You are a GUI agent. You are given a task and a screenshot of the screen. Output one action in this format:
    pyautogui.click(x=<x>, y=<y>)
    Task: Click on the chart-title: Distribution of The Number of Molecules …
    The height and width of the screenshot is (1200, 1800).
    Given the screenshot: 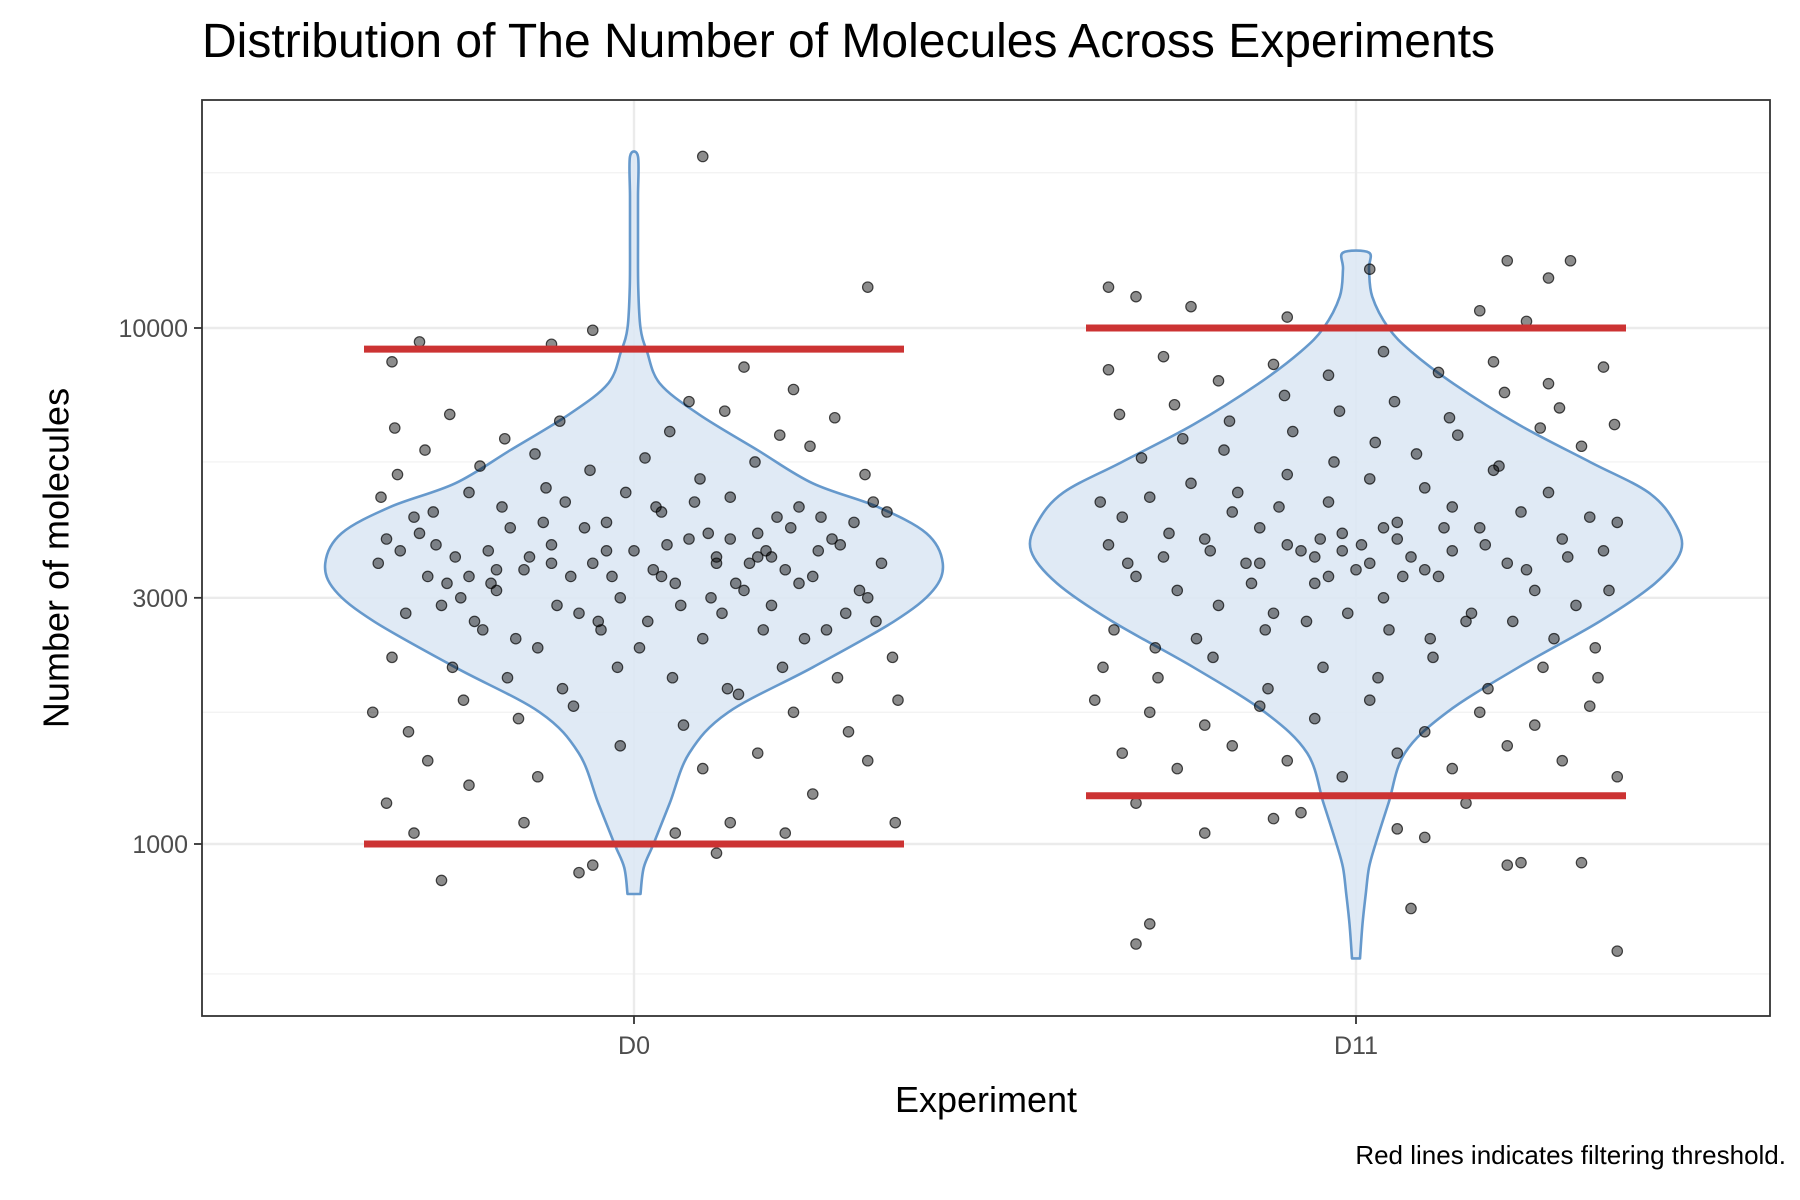 What is the action you would take?
    pyautogui.click(x=848, y=41)
    